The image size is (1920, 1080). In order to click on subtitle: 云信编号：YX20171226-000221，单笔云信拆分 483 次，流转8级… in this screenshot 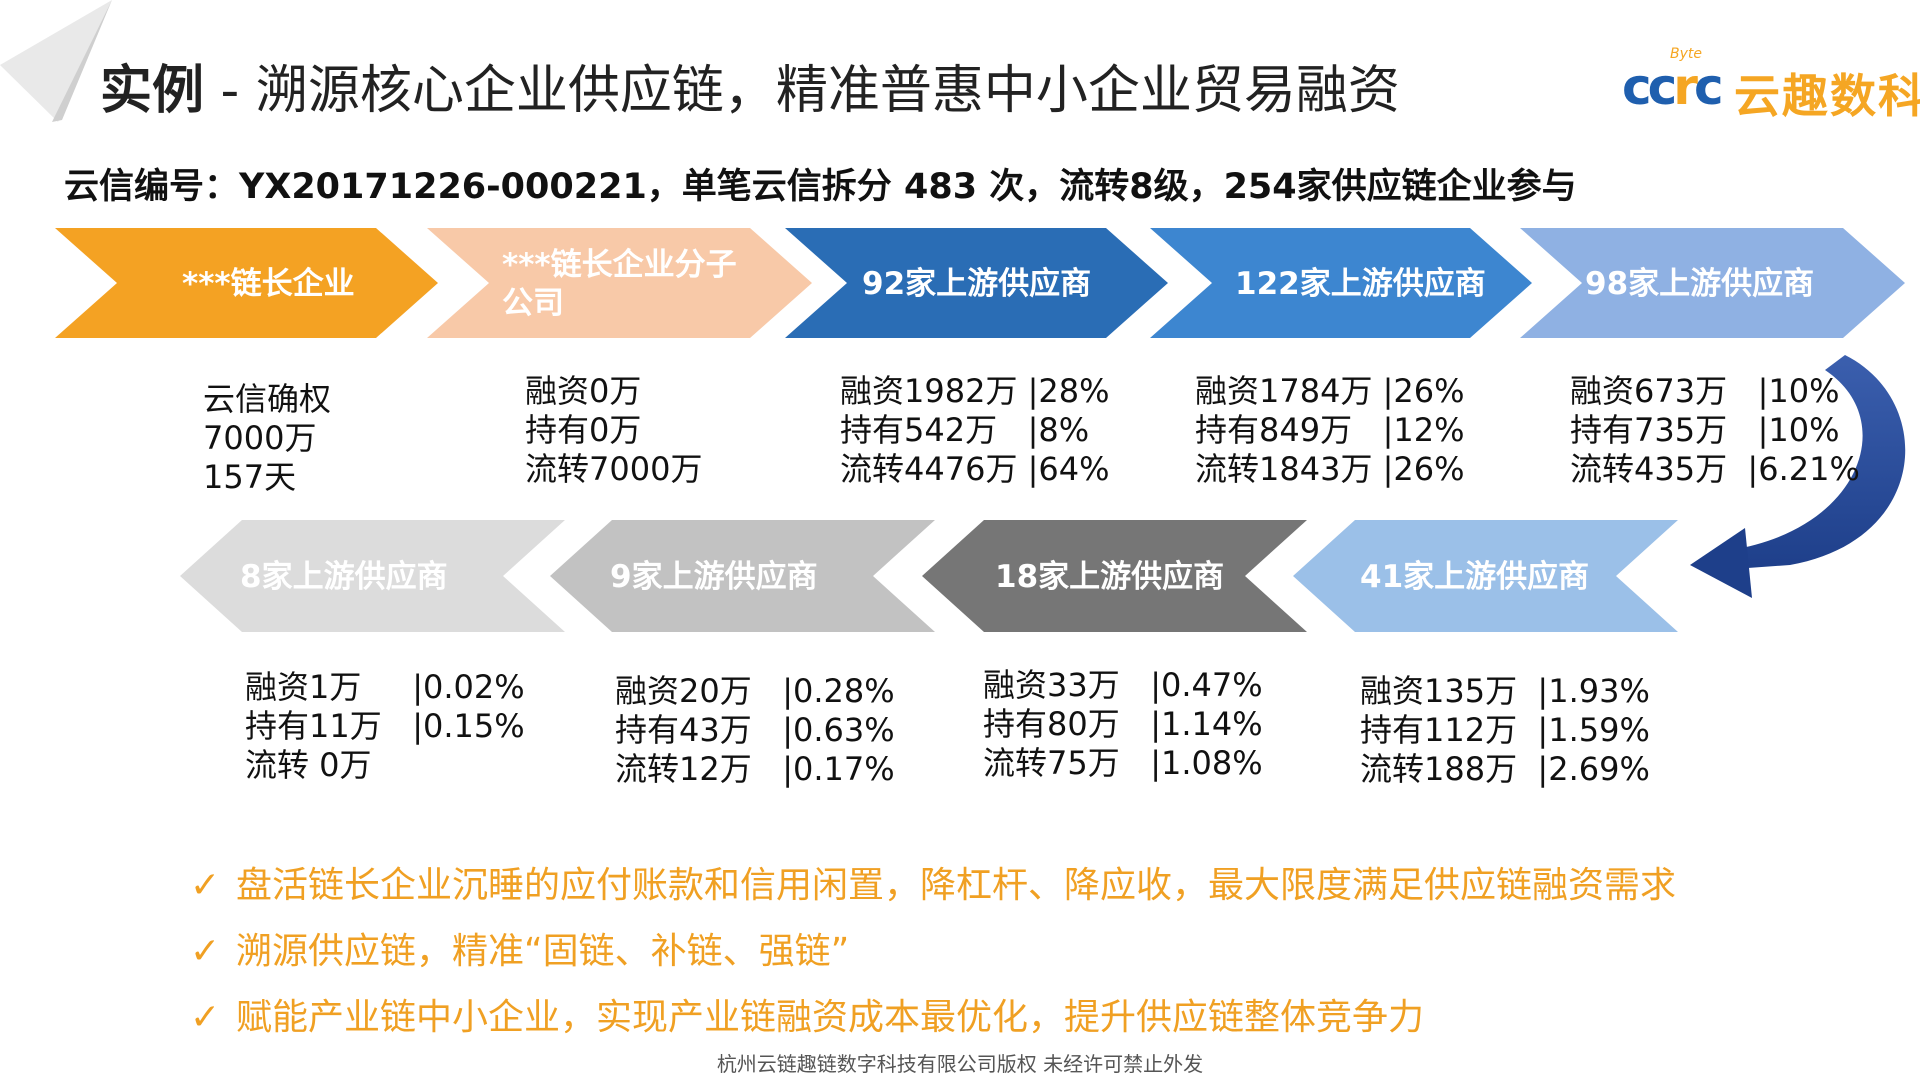, I will do `click(820, 187)`.